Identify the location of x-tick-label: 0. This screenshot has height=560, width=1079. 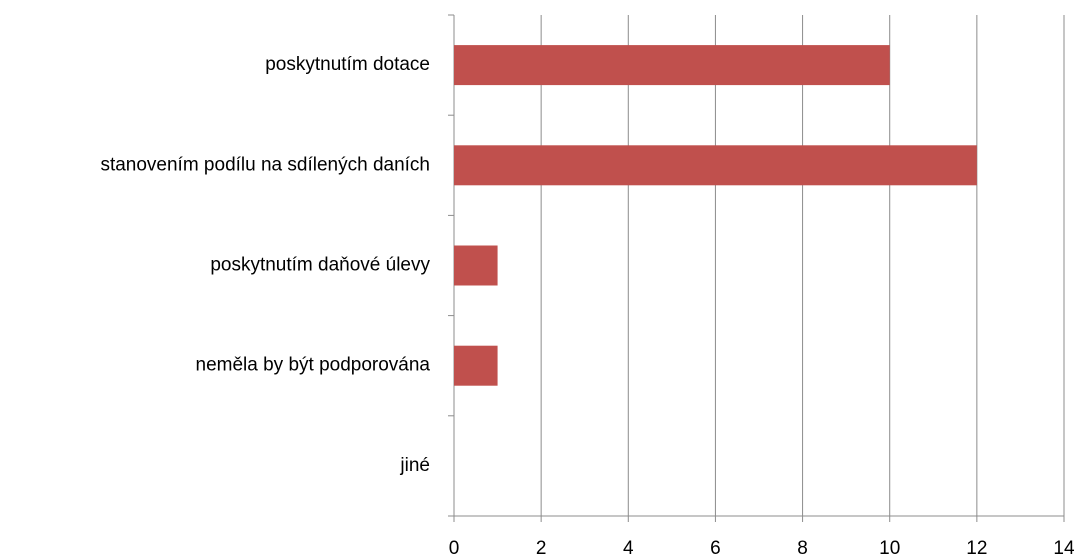
(454, 548).